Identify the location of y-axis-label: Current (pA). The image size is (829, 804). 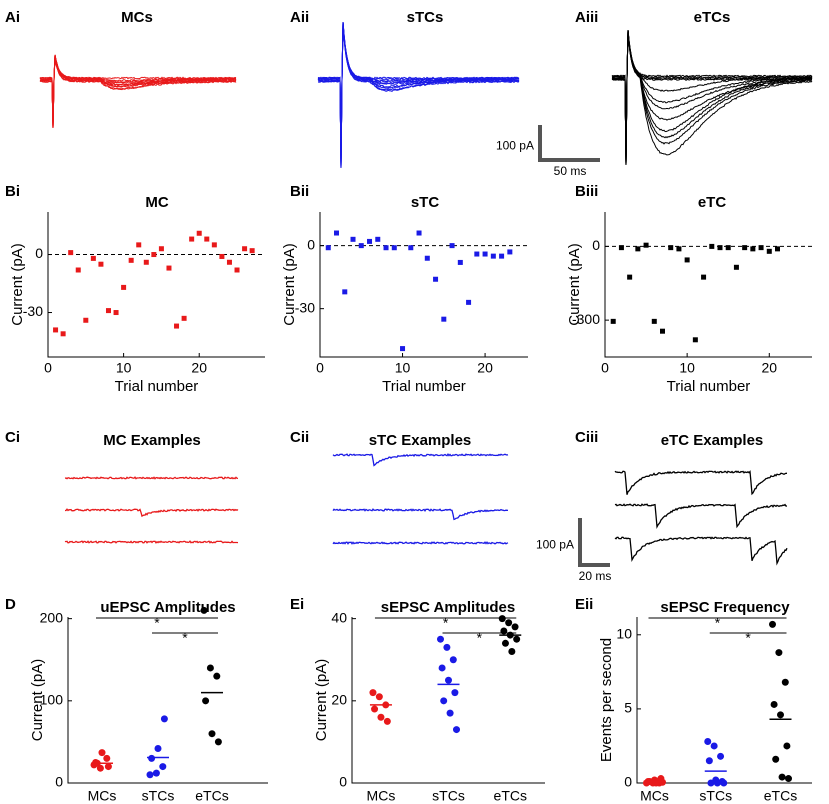
(574, 284).